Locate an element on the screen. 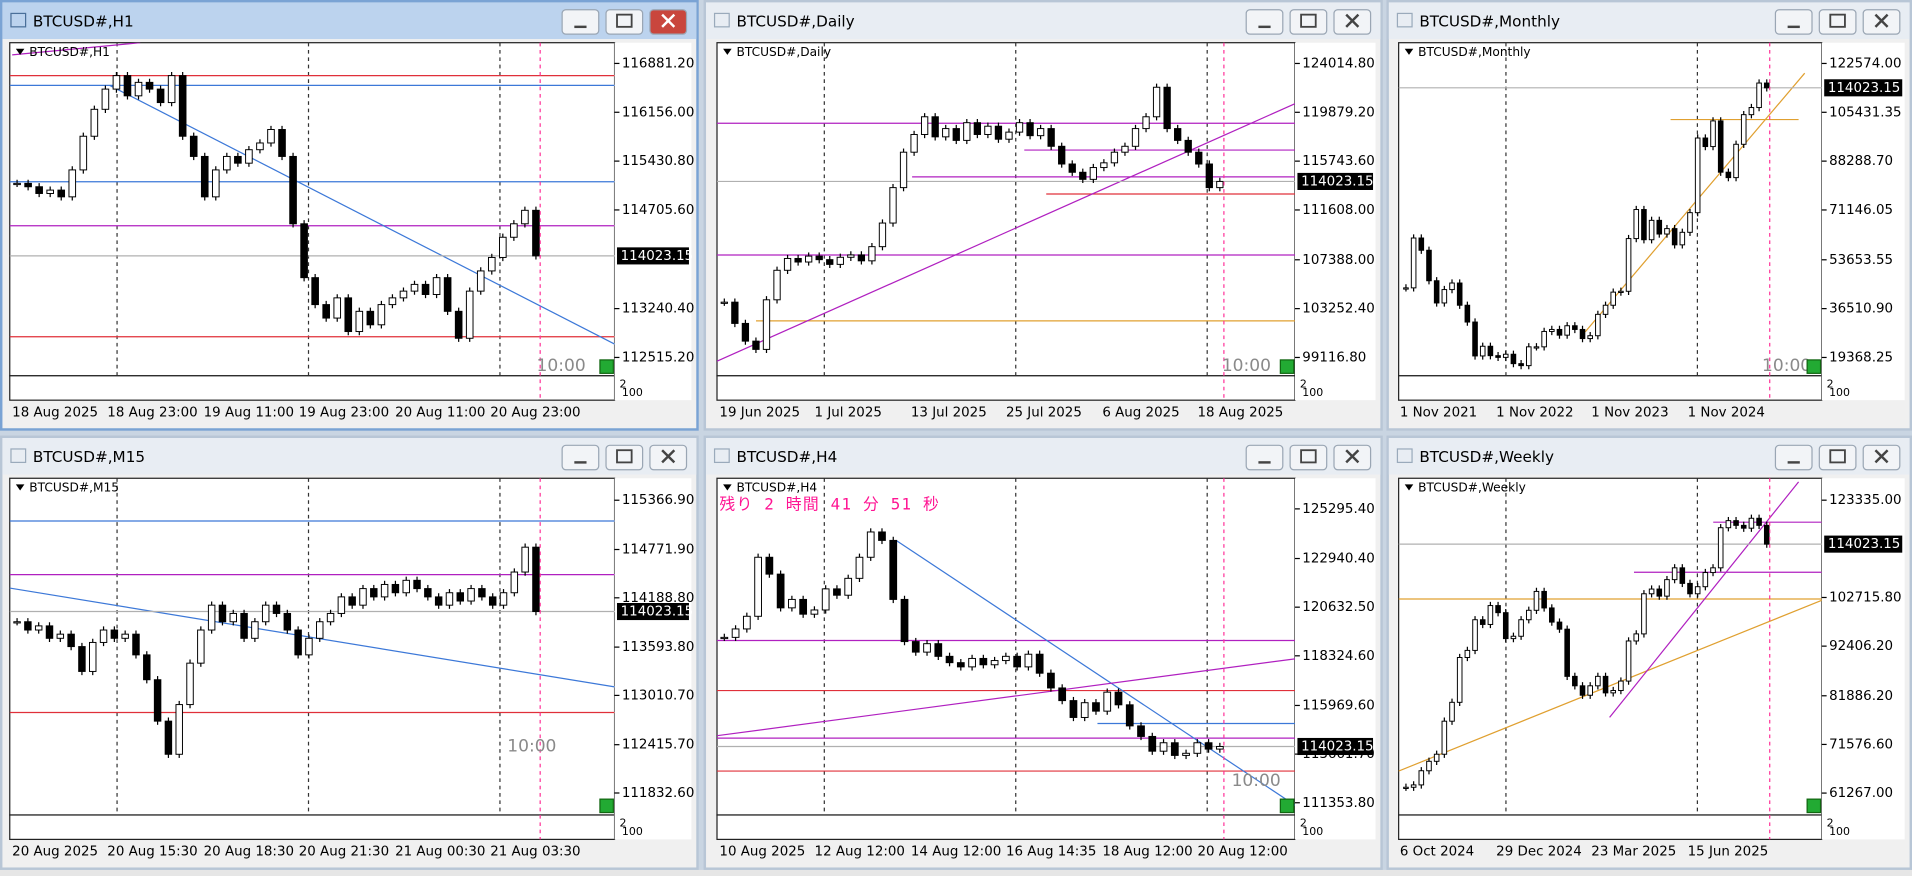 The height and width of the screenshot is (876, 1912). date-label: 25 Jul 2025 is located at coordinates (1044, 412).